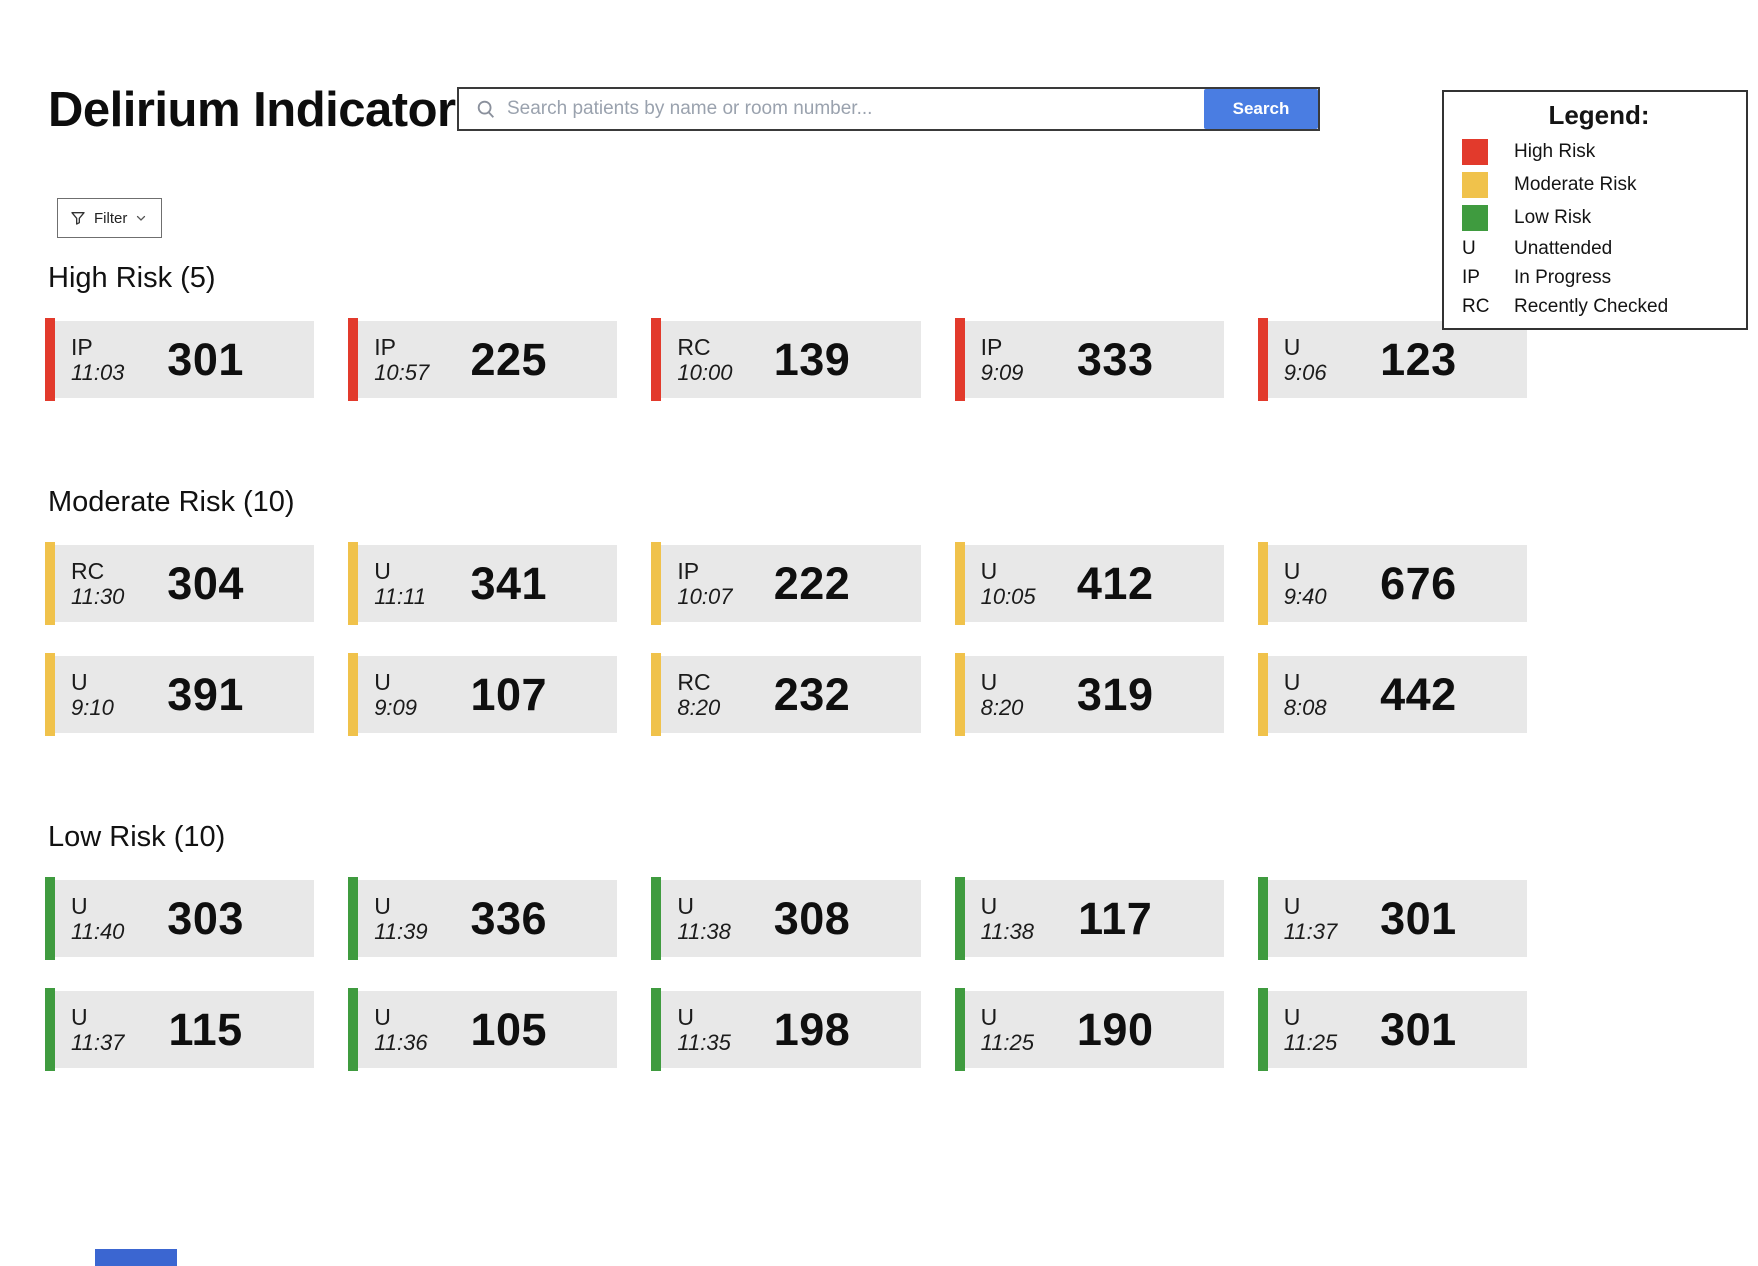 This screenshot has height=1266, width=1758. Describe the element at coordinates (132, 278) in the screenshot. I see `section-title: High Risk (5)` at that location.